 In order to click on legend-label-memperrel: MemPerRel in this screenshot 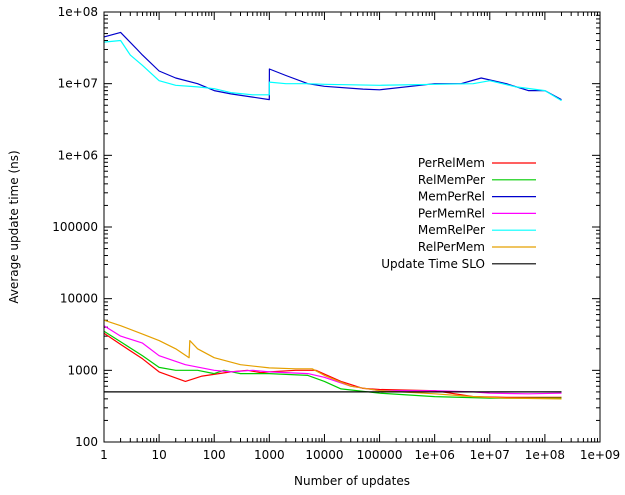, I will do `click(451, 197)`.